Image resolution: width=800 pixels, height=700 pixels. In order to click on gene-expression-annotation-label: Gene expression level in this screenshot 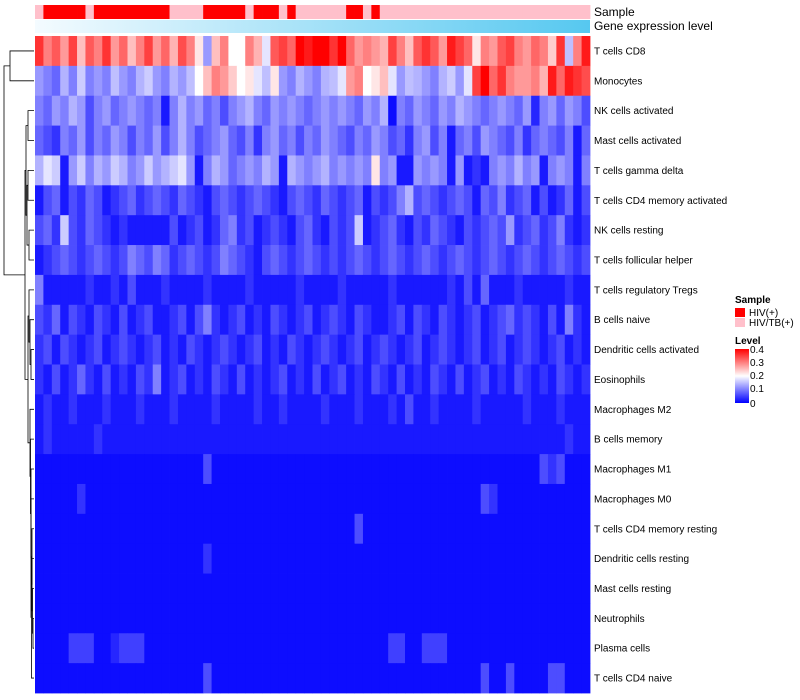, I will do `click(653, 26)`.